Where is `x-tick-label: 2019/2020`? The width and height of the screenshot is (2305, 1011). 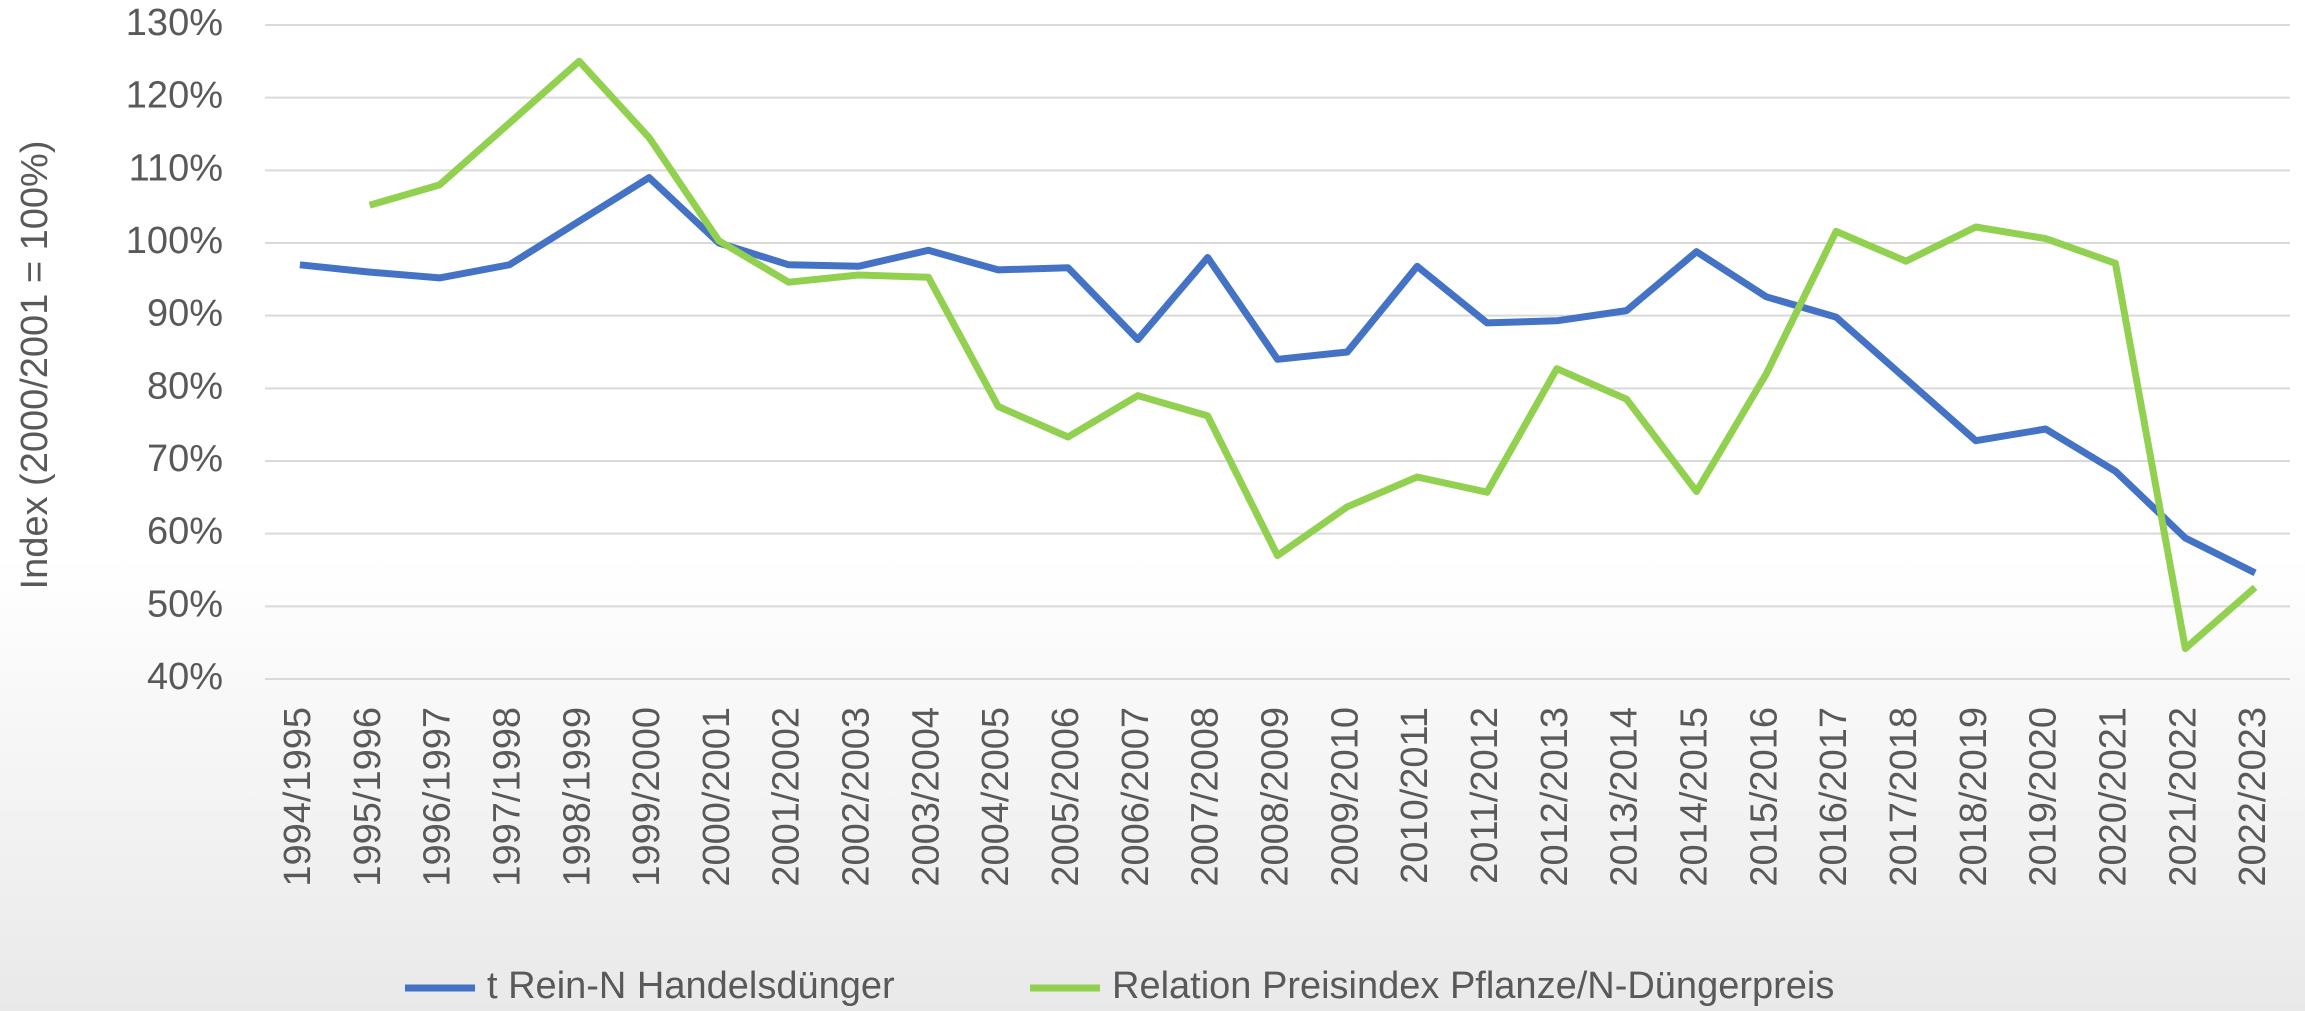
x-tick-label: 2019/2020 is located at coordinates (2044, 797).